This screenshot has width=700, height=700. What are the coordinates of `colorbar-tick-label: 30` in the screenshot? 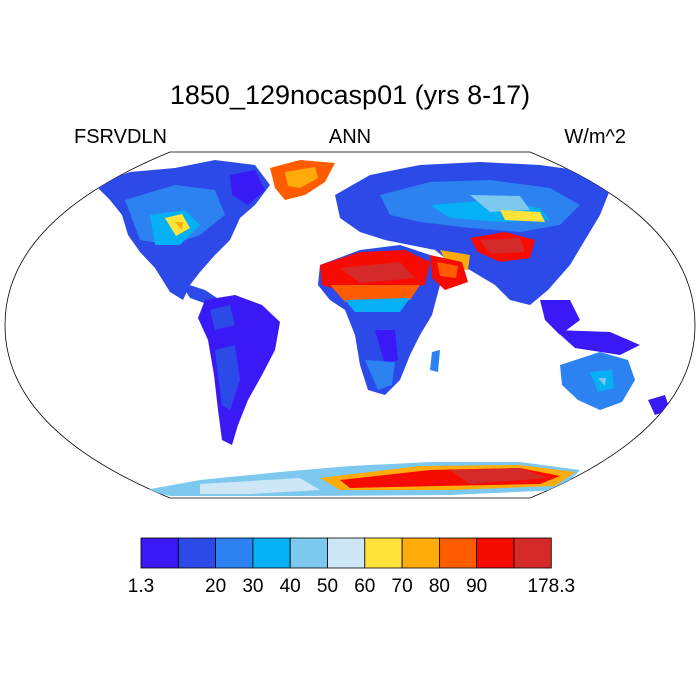 It's located at (253, 586).